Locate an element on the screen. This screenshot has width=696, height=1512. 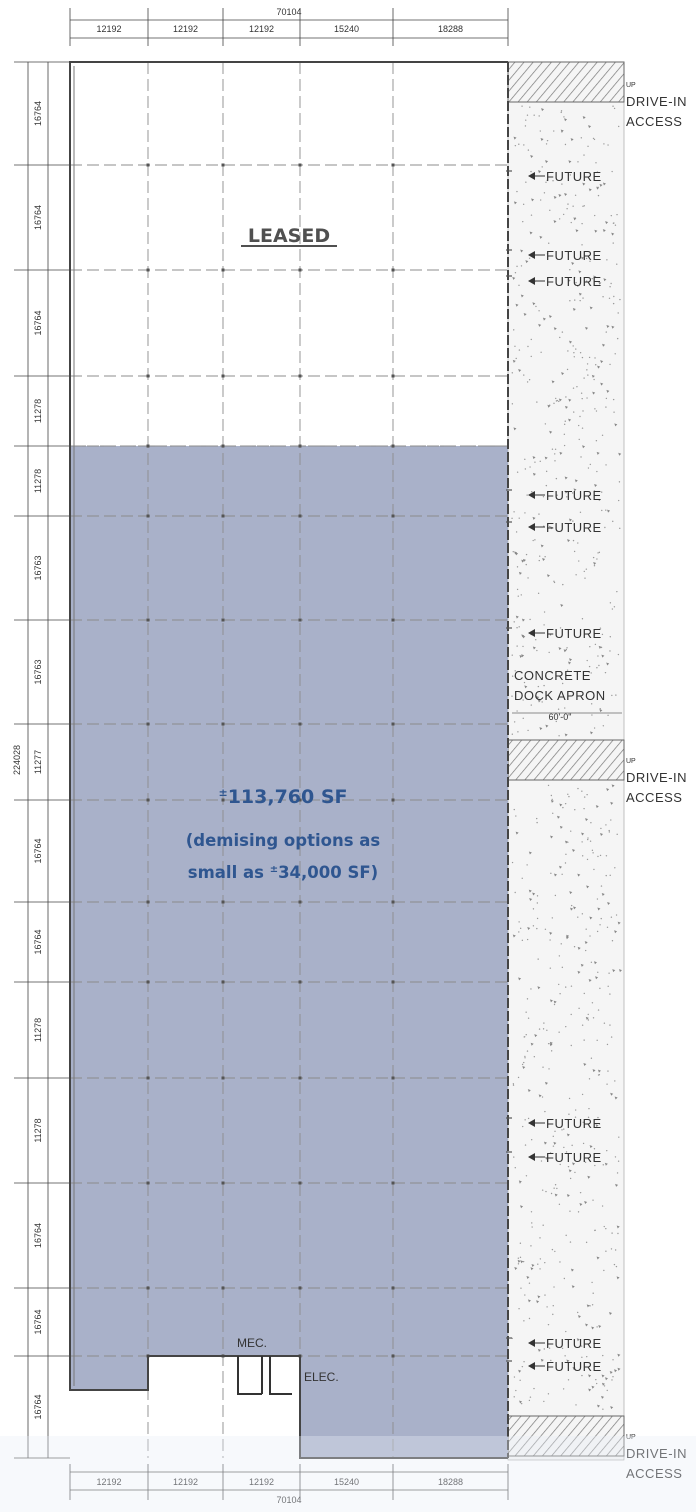
bottom-fade is located at coordinates (348, 1474).